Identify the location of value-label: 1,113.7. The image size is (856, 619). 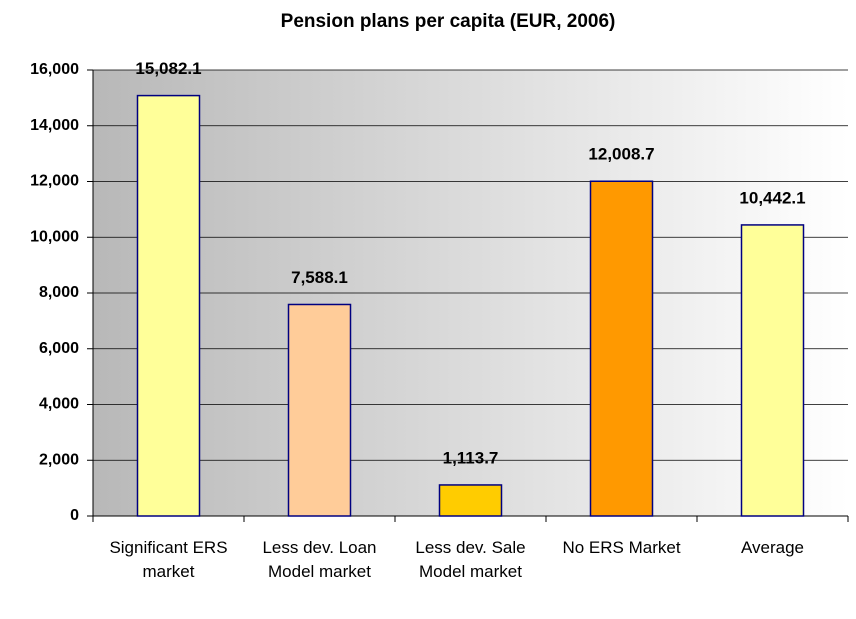
(471, 457).